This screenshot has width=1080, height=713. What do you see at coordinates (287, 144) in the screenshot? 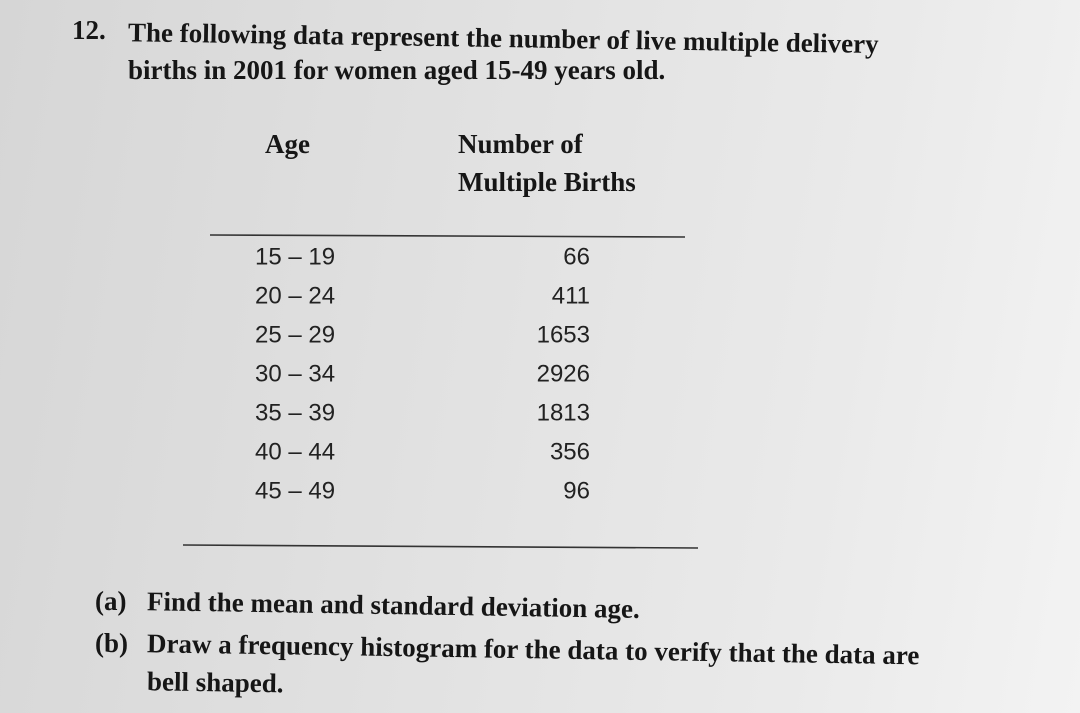
I see `column-header: Age` at bounding box center [287, 144].